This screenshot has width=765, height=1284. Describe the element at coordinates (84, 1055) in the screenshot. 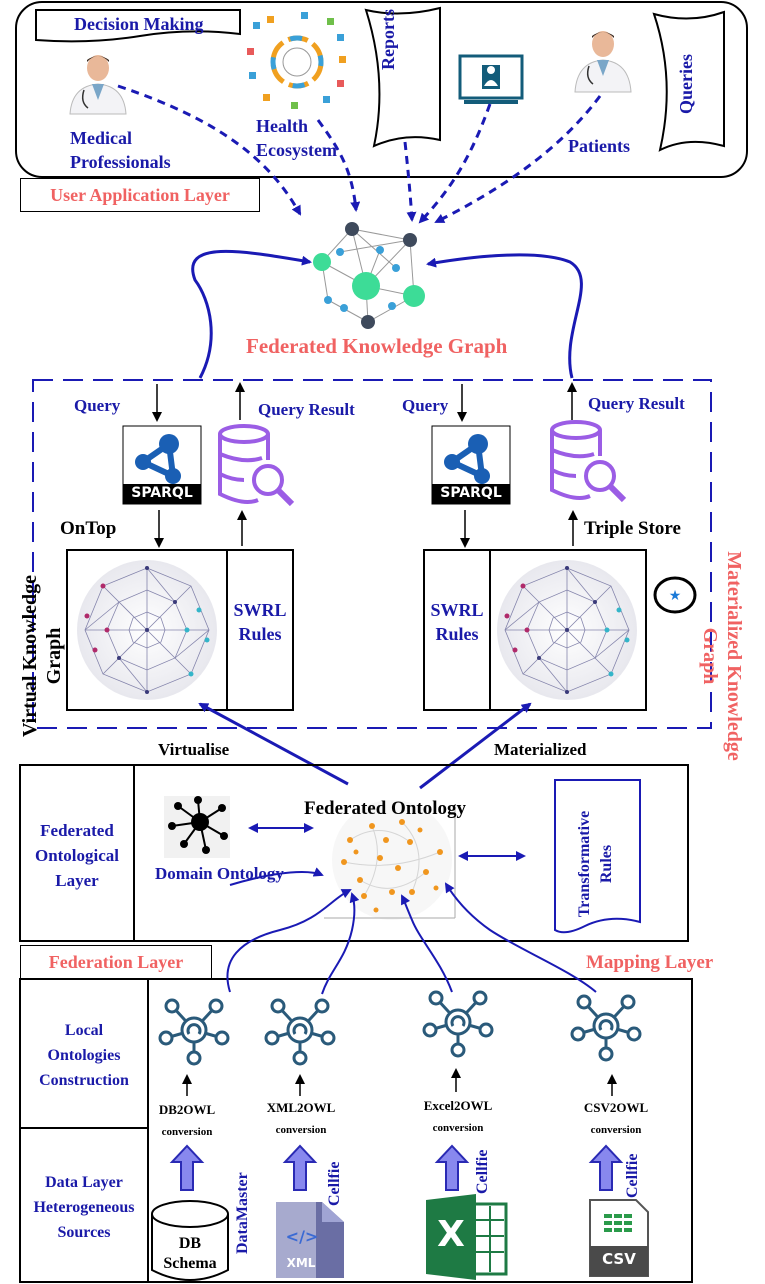

I see `local-ontologies-label: Local Ontologies Construction` at that location.